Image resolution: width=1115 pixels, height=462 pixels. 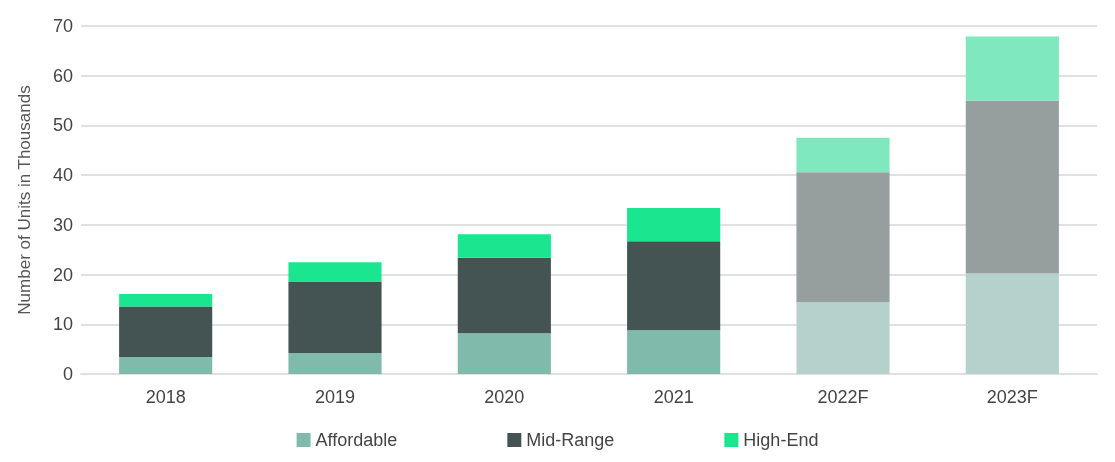 What do you see at coordinates (843, 397) in the screenshot?
I see `x-tick-label: 2022F` at bounding box center [843, 397].